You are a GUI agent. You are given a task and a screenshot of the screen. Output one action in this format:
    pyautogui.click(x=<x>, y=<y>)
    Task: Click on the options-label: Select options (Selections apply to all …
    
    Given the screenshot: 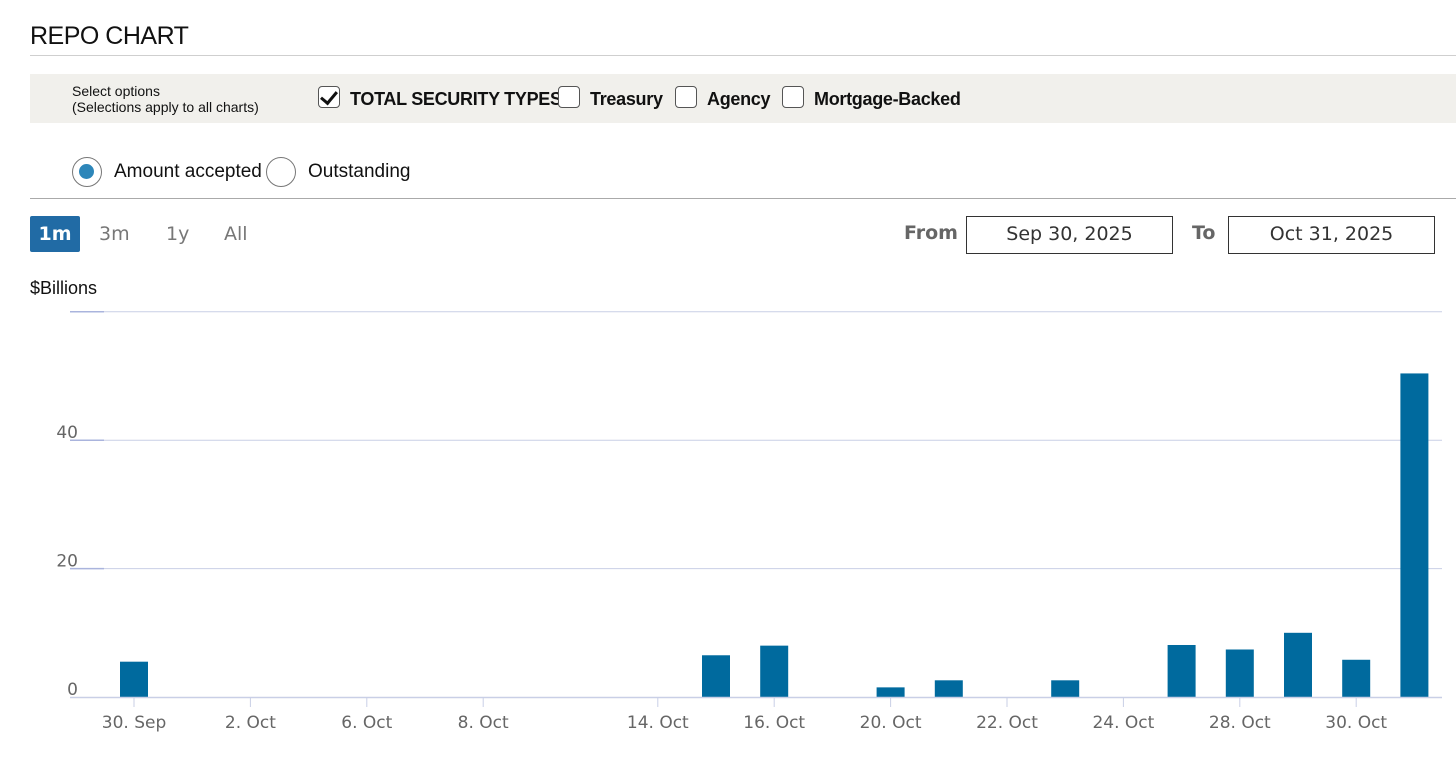 What is the action you would take?
    pyautogui.click(x=165, y=99)
    